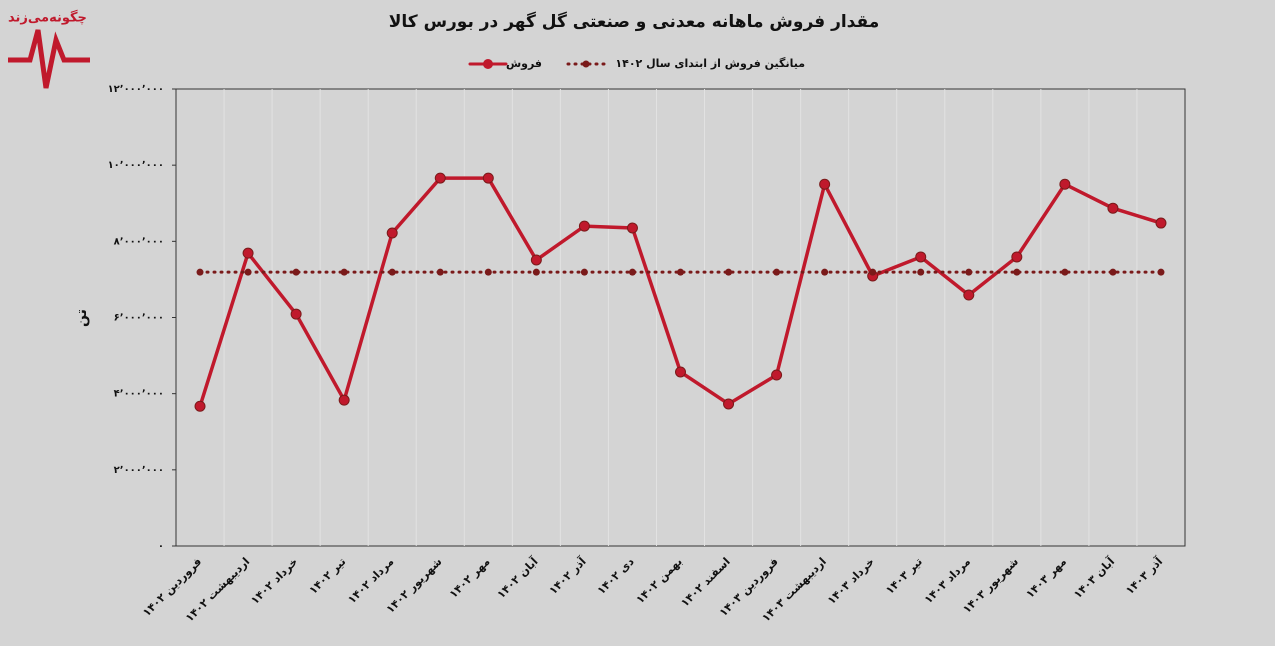  What do you see at coordinates (136, 165) in the screenshot?
I see `y-tick-label: ۱۰٬۰۰۰٬۰۰۰` at bounding box center [136, 165].